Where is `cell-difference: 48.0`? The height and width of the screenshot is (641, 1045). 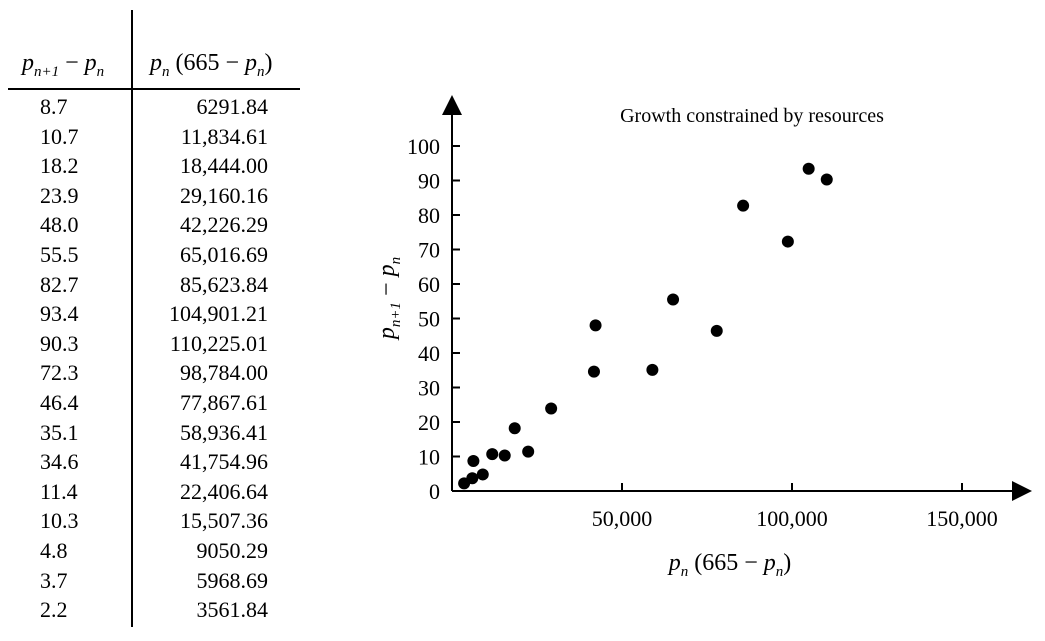
cell-difference: 48.0 is located at coordinates (59, 225).